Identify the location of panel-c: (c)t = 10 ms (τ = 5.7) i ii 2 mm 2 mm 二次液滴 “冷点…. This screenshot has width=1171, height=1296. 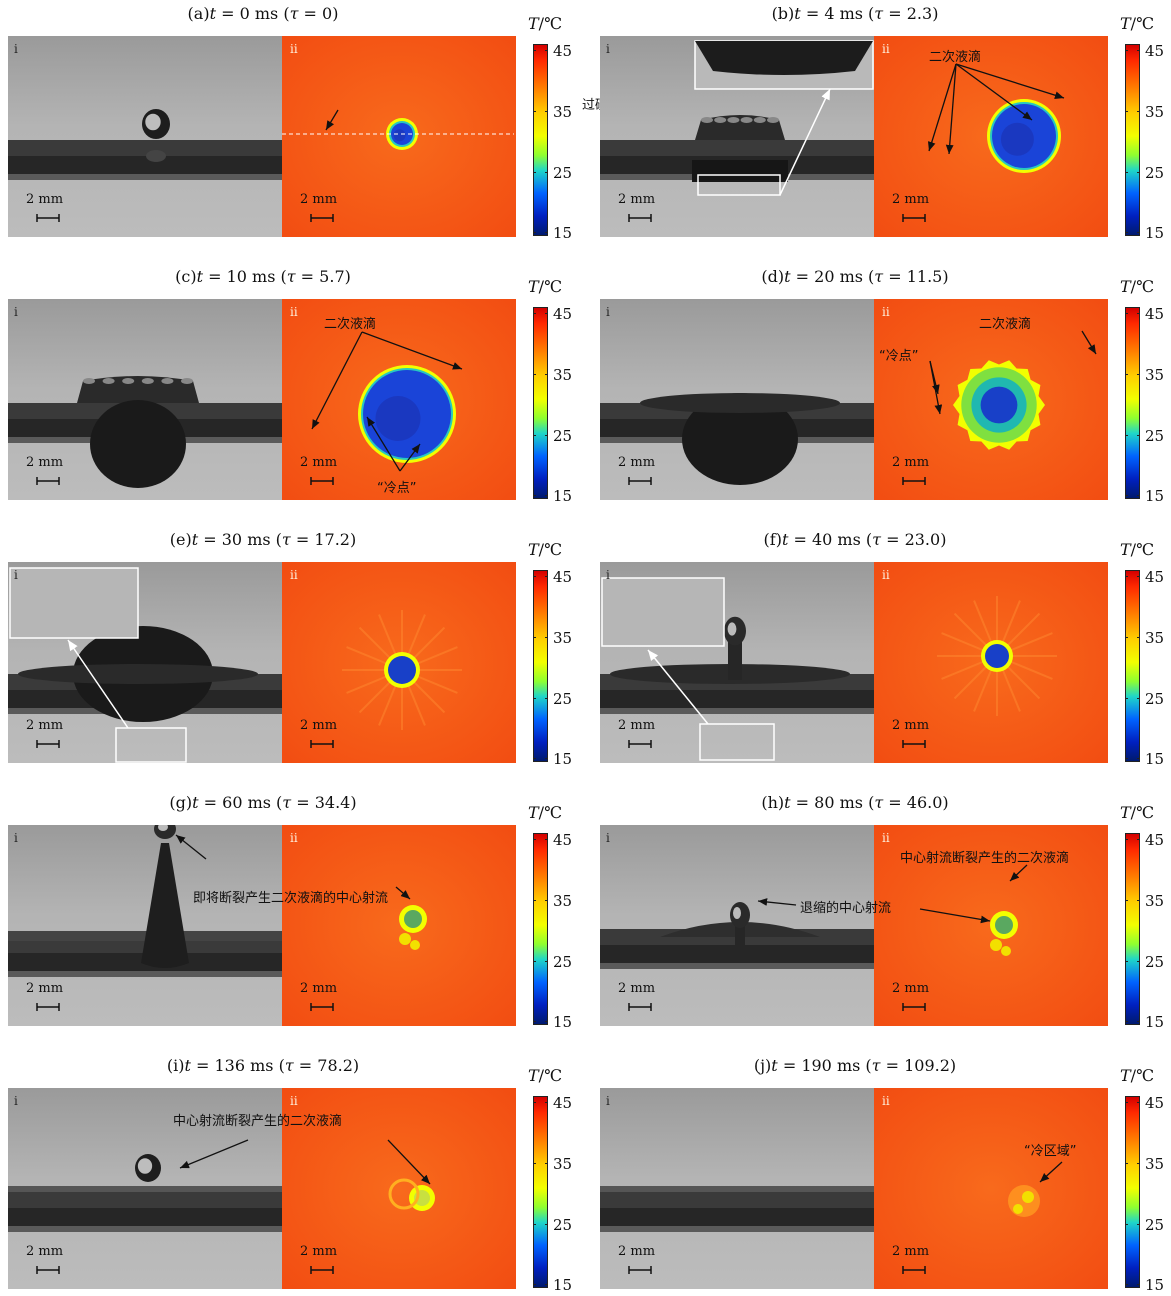
(290, 384).